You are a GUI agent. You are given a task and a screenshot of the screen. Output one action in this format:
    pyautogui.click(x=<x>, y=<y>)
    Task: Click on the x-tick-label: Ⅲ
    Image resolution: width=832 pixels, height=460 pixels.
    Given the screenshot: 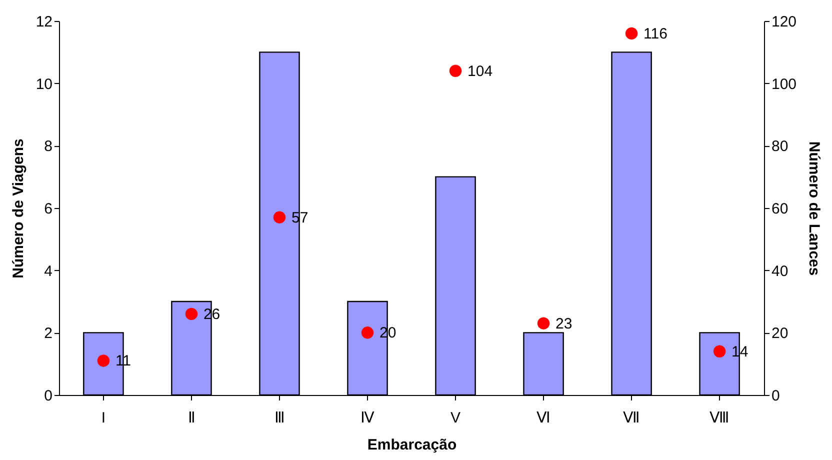 What is the action you would take?
    pyautogui.click(x=279, y=418)
    